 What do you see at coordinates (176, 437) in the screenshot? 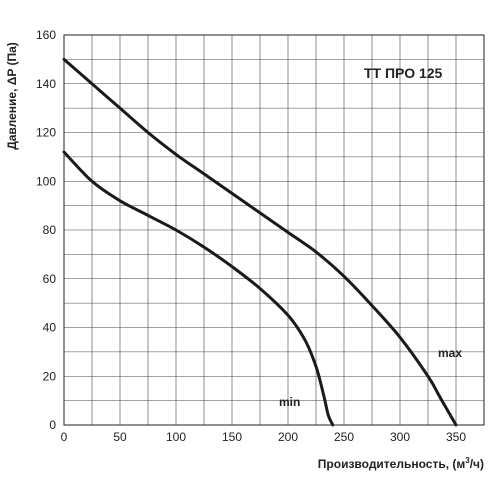
I see `x-tick-label: 100` at bounding box center [176, 437].